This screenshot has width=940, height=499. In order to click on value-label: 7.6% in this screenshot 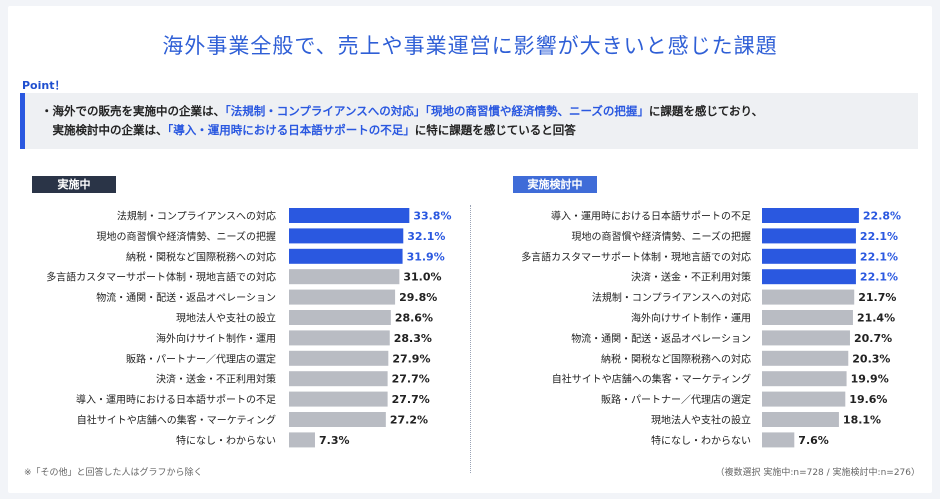, I will do `click(813, 440)`.